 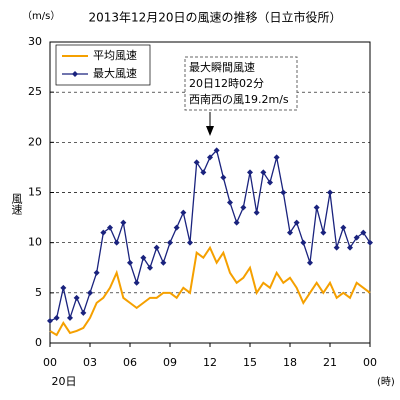 I want to click on legend-label: 最大風速, so click(x=115, y=73).